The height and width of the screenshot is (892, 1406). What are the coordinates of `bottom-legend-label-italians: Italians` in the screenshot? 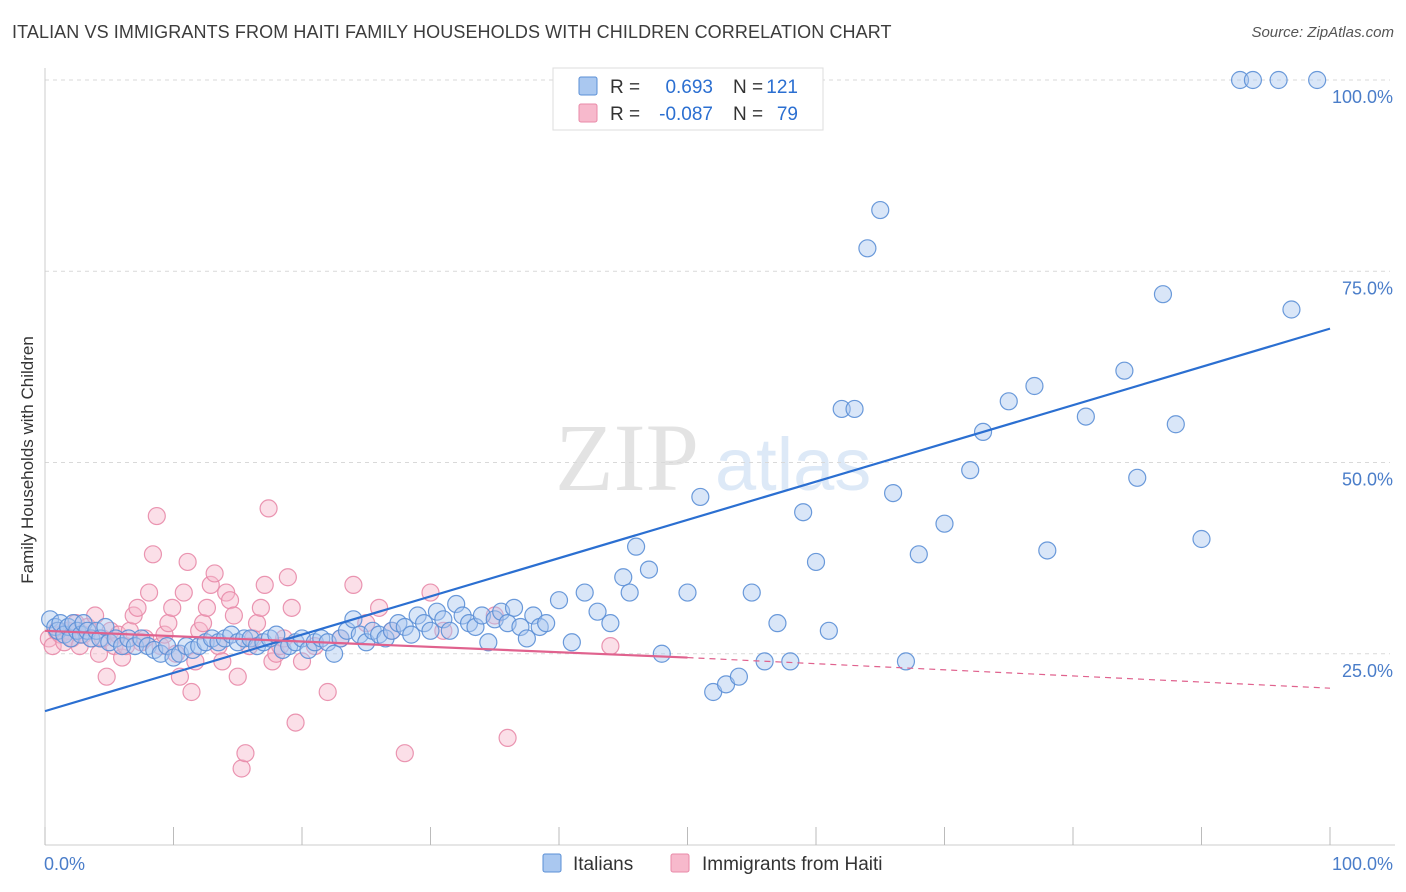 It's located at (603, 864).